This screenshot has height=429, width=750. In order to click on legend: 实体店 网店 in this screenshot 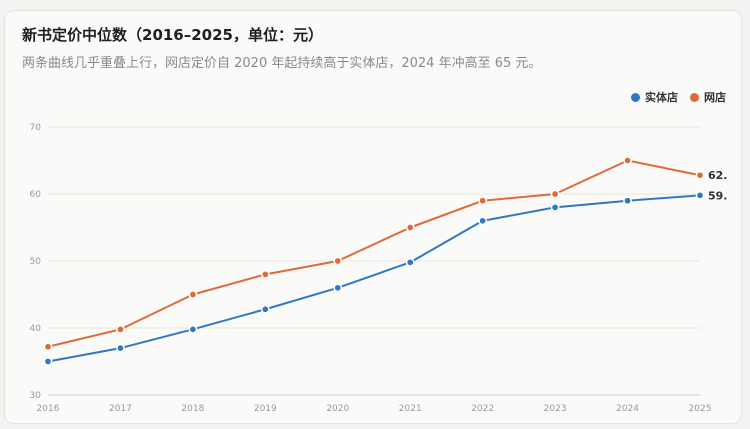, I will do `click(672, 97)`.